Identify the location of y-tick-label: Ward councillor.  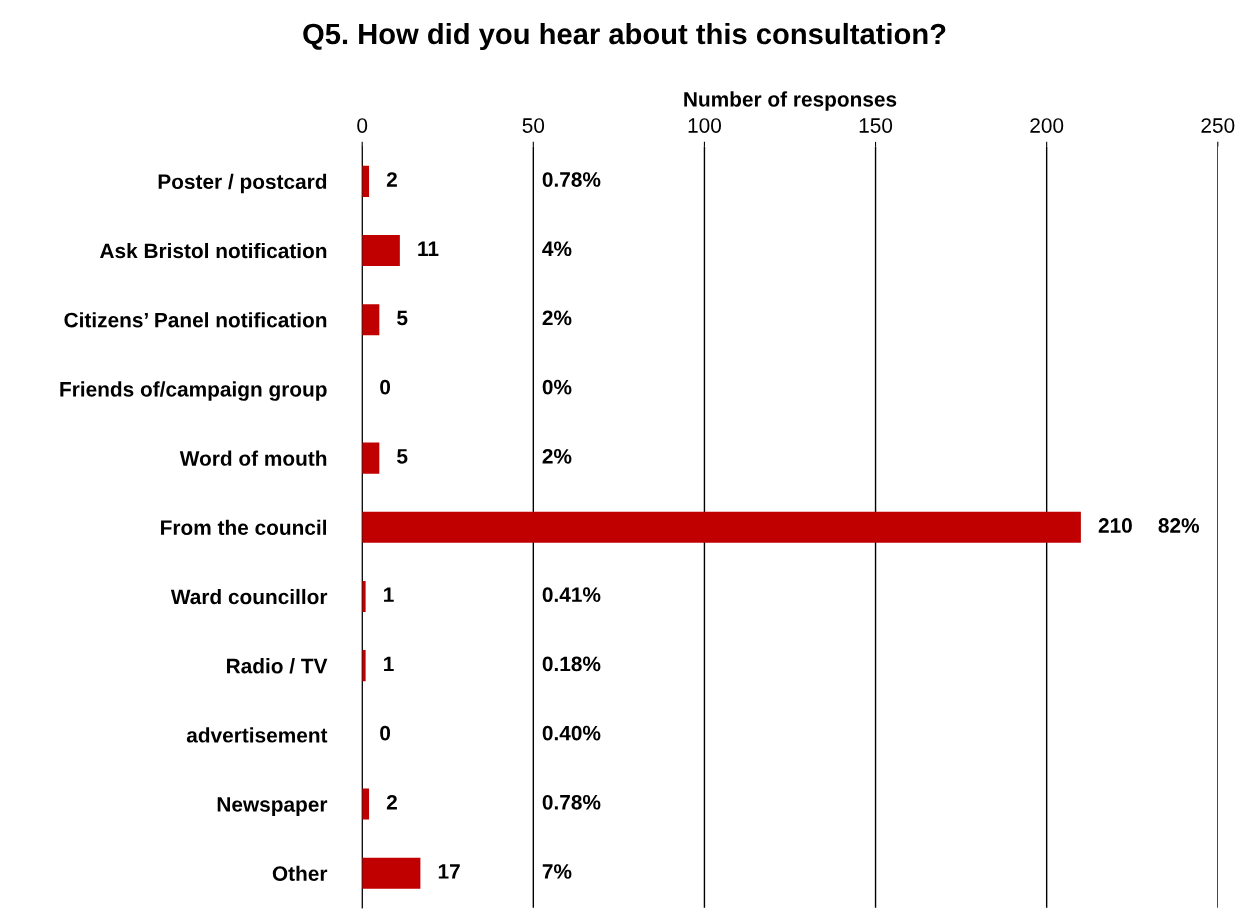
(249, 596).